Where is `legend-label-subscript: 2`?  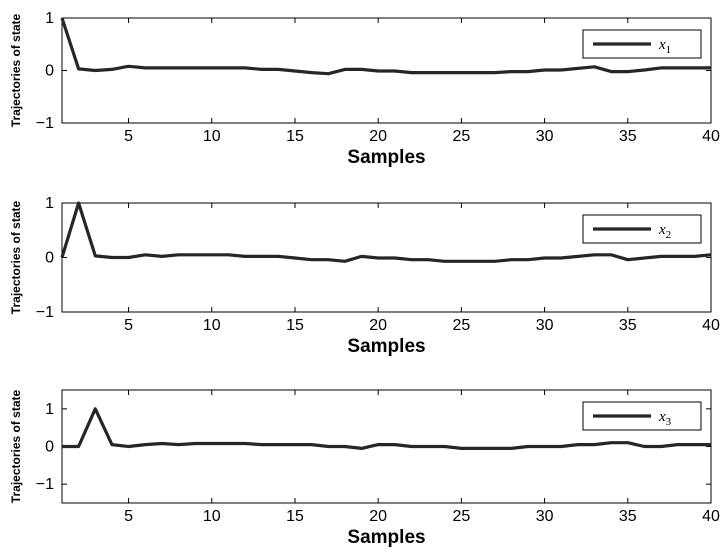 legend-label-subscript: 2 is located at coordinates (669, 235).